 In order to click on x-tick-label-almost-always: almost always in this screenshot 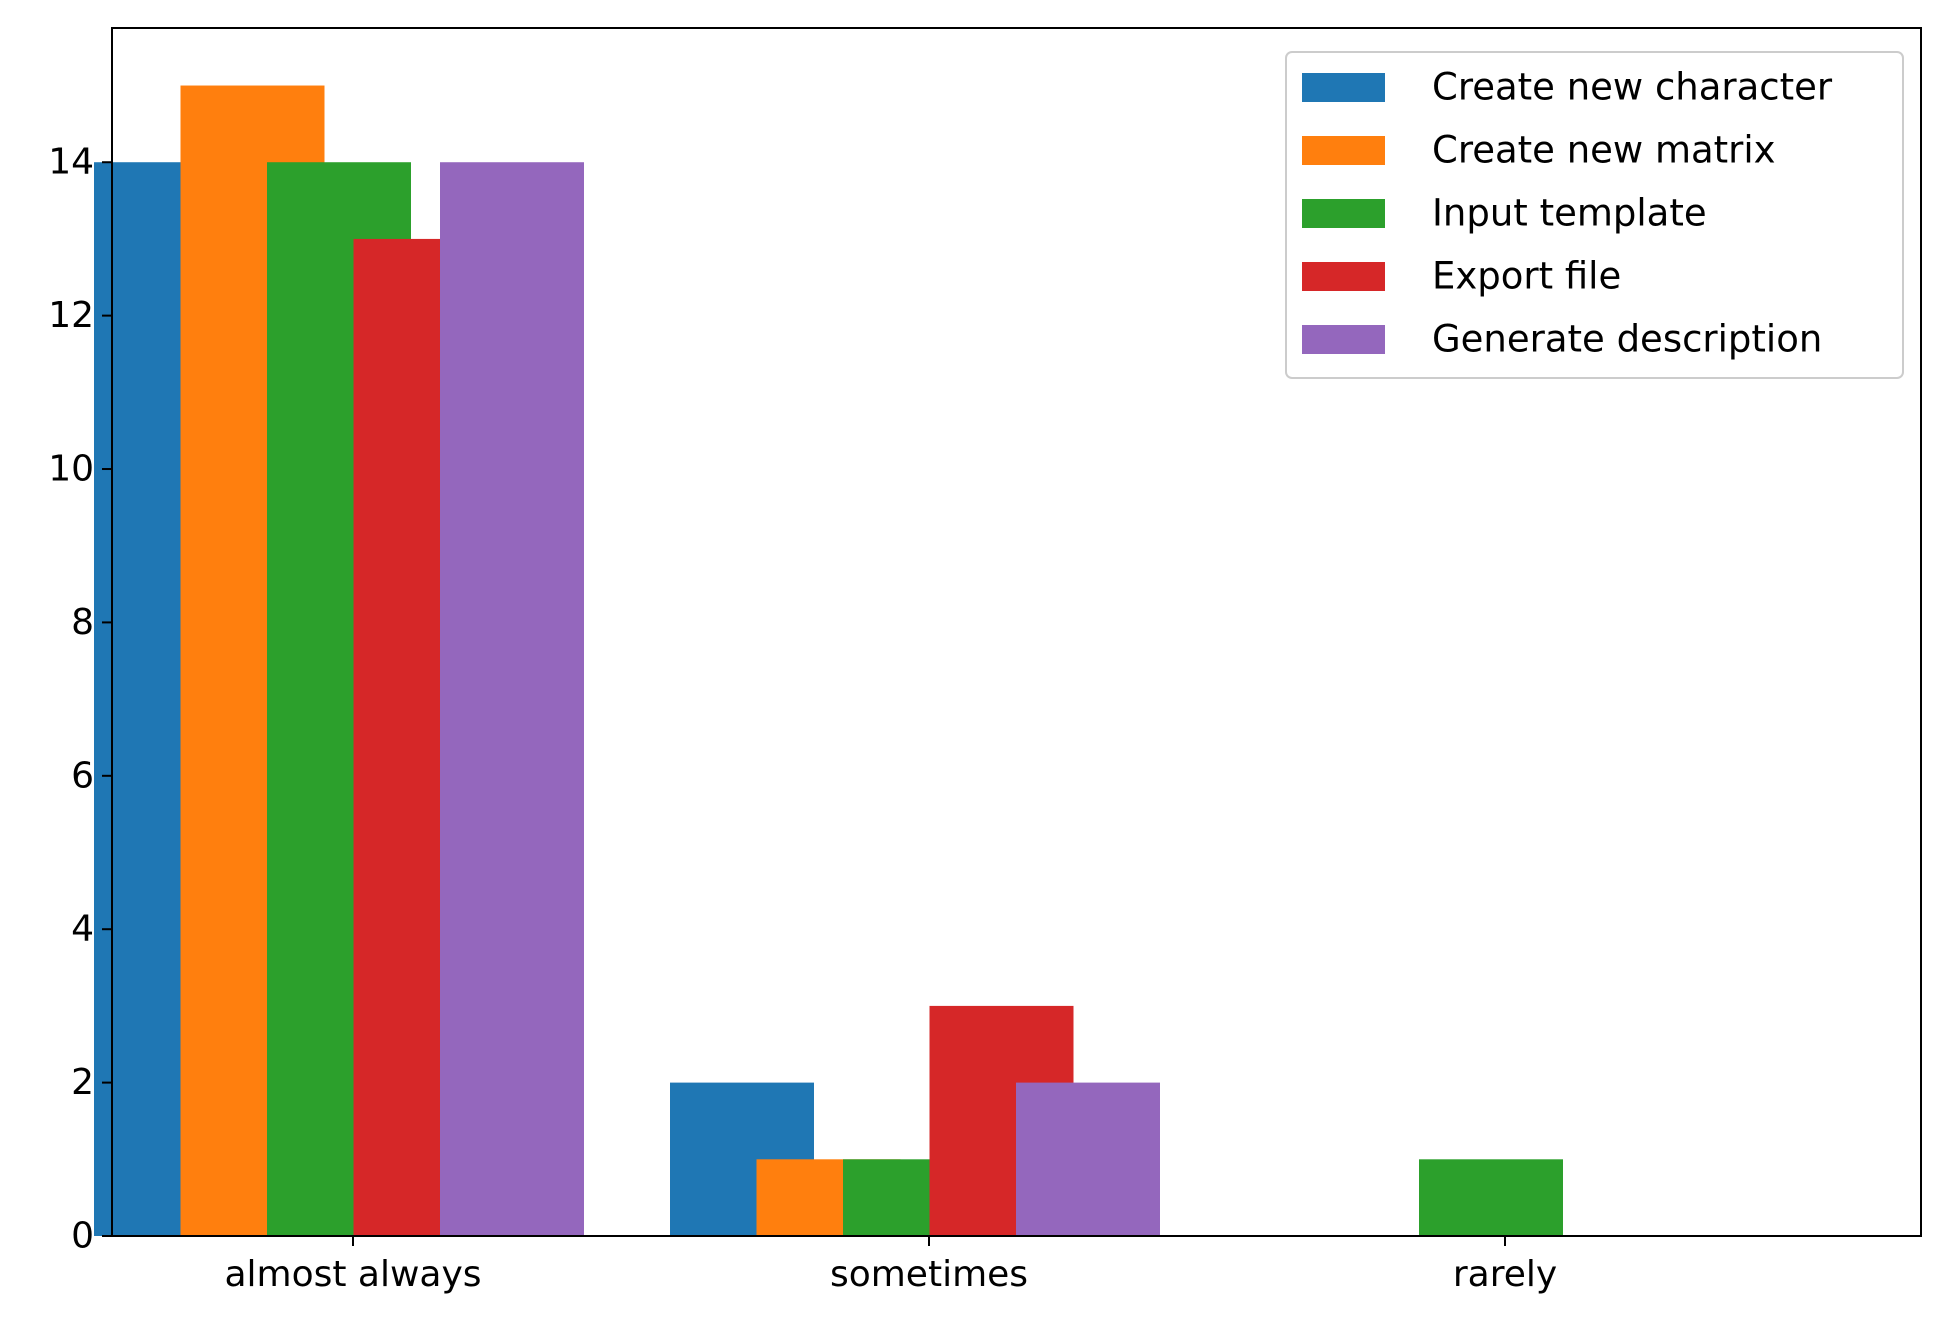, I will do `click(352, 1274)`.